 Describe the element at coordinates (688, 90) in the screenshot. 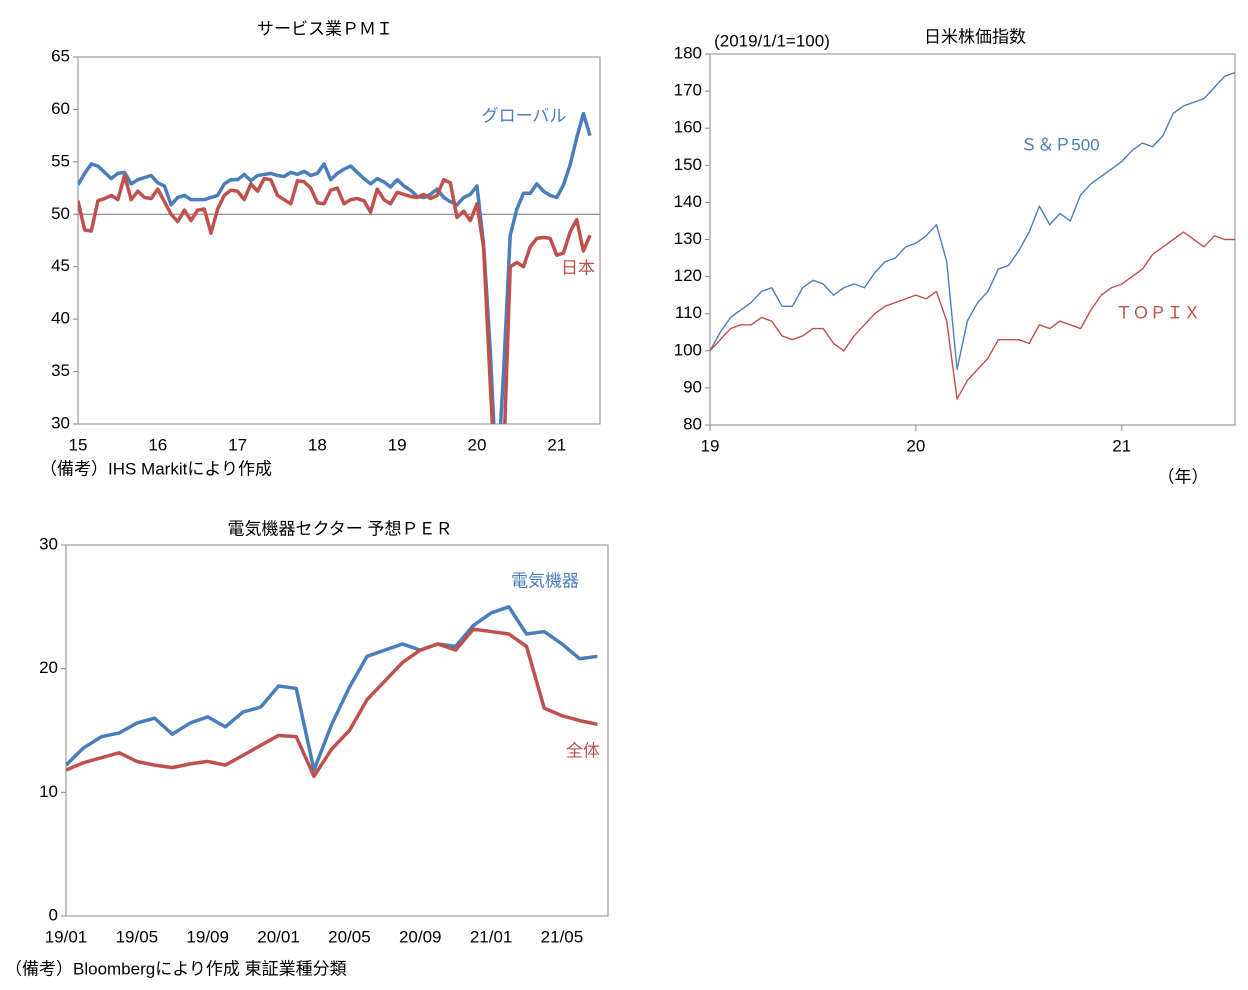

I see `y-tick-label: 170` at that location.